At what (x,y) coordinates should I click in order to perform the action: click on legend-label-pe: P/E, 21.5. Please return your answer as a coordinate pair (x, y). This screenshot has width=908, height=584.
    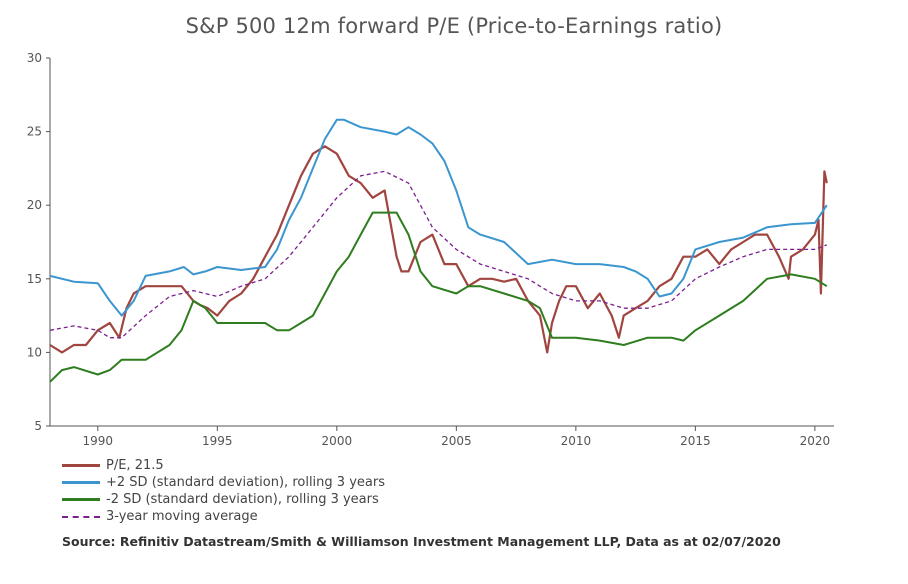
    Looking at the image, I should click on (135, 465).